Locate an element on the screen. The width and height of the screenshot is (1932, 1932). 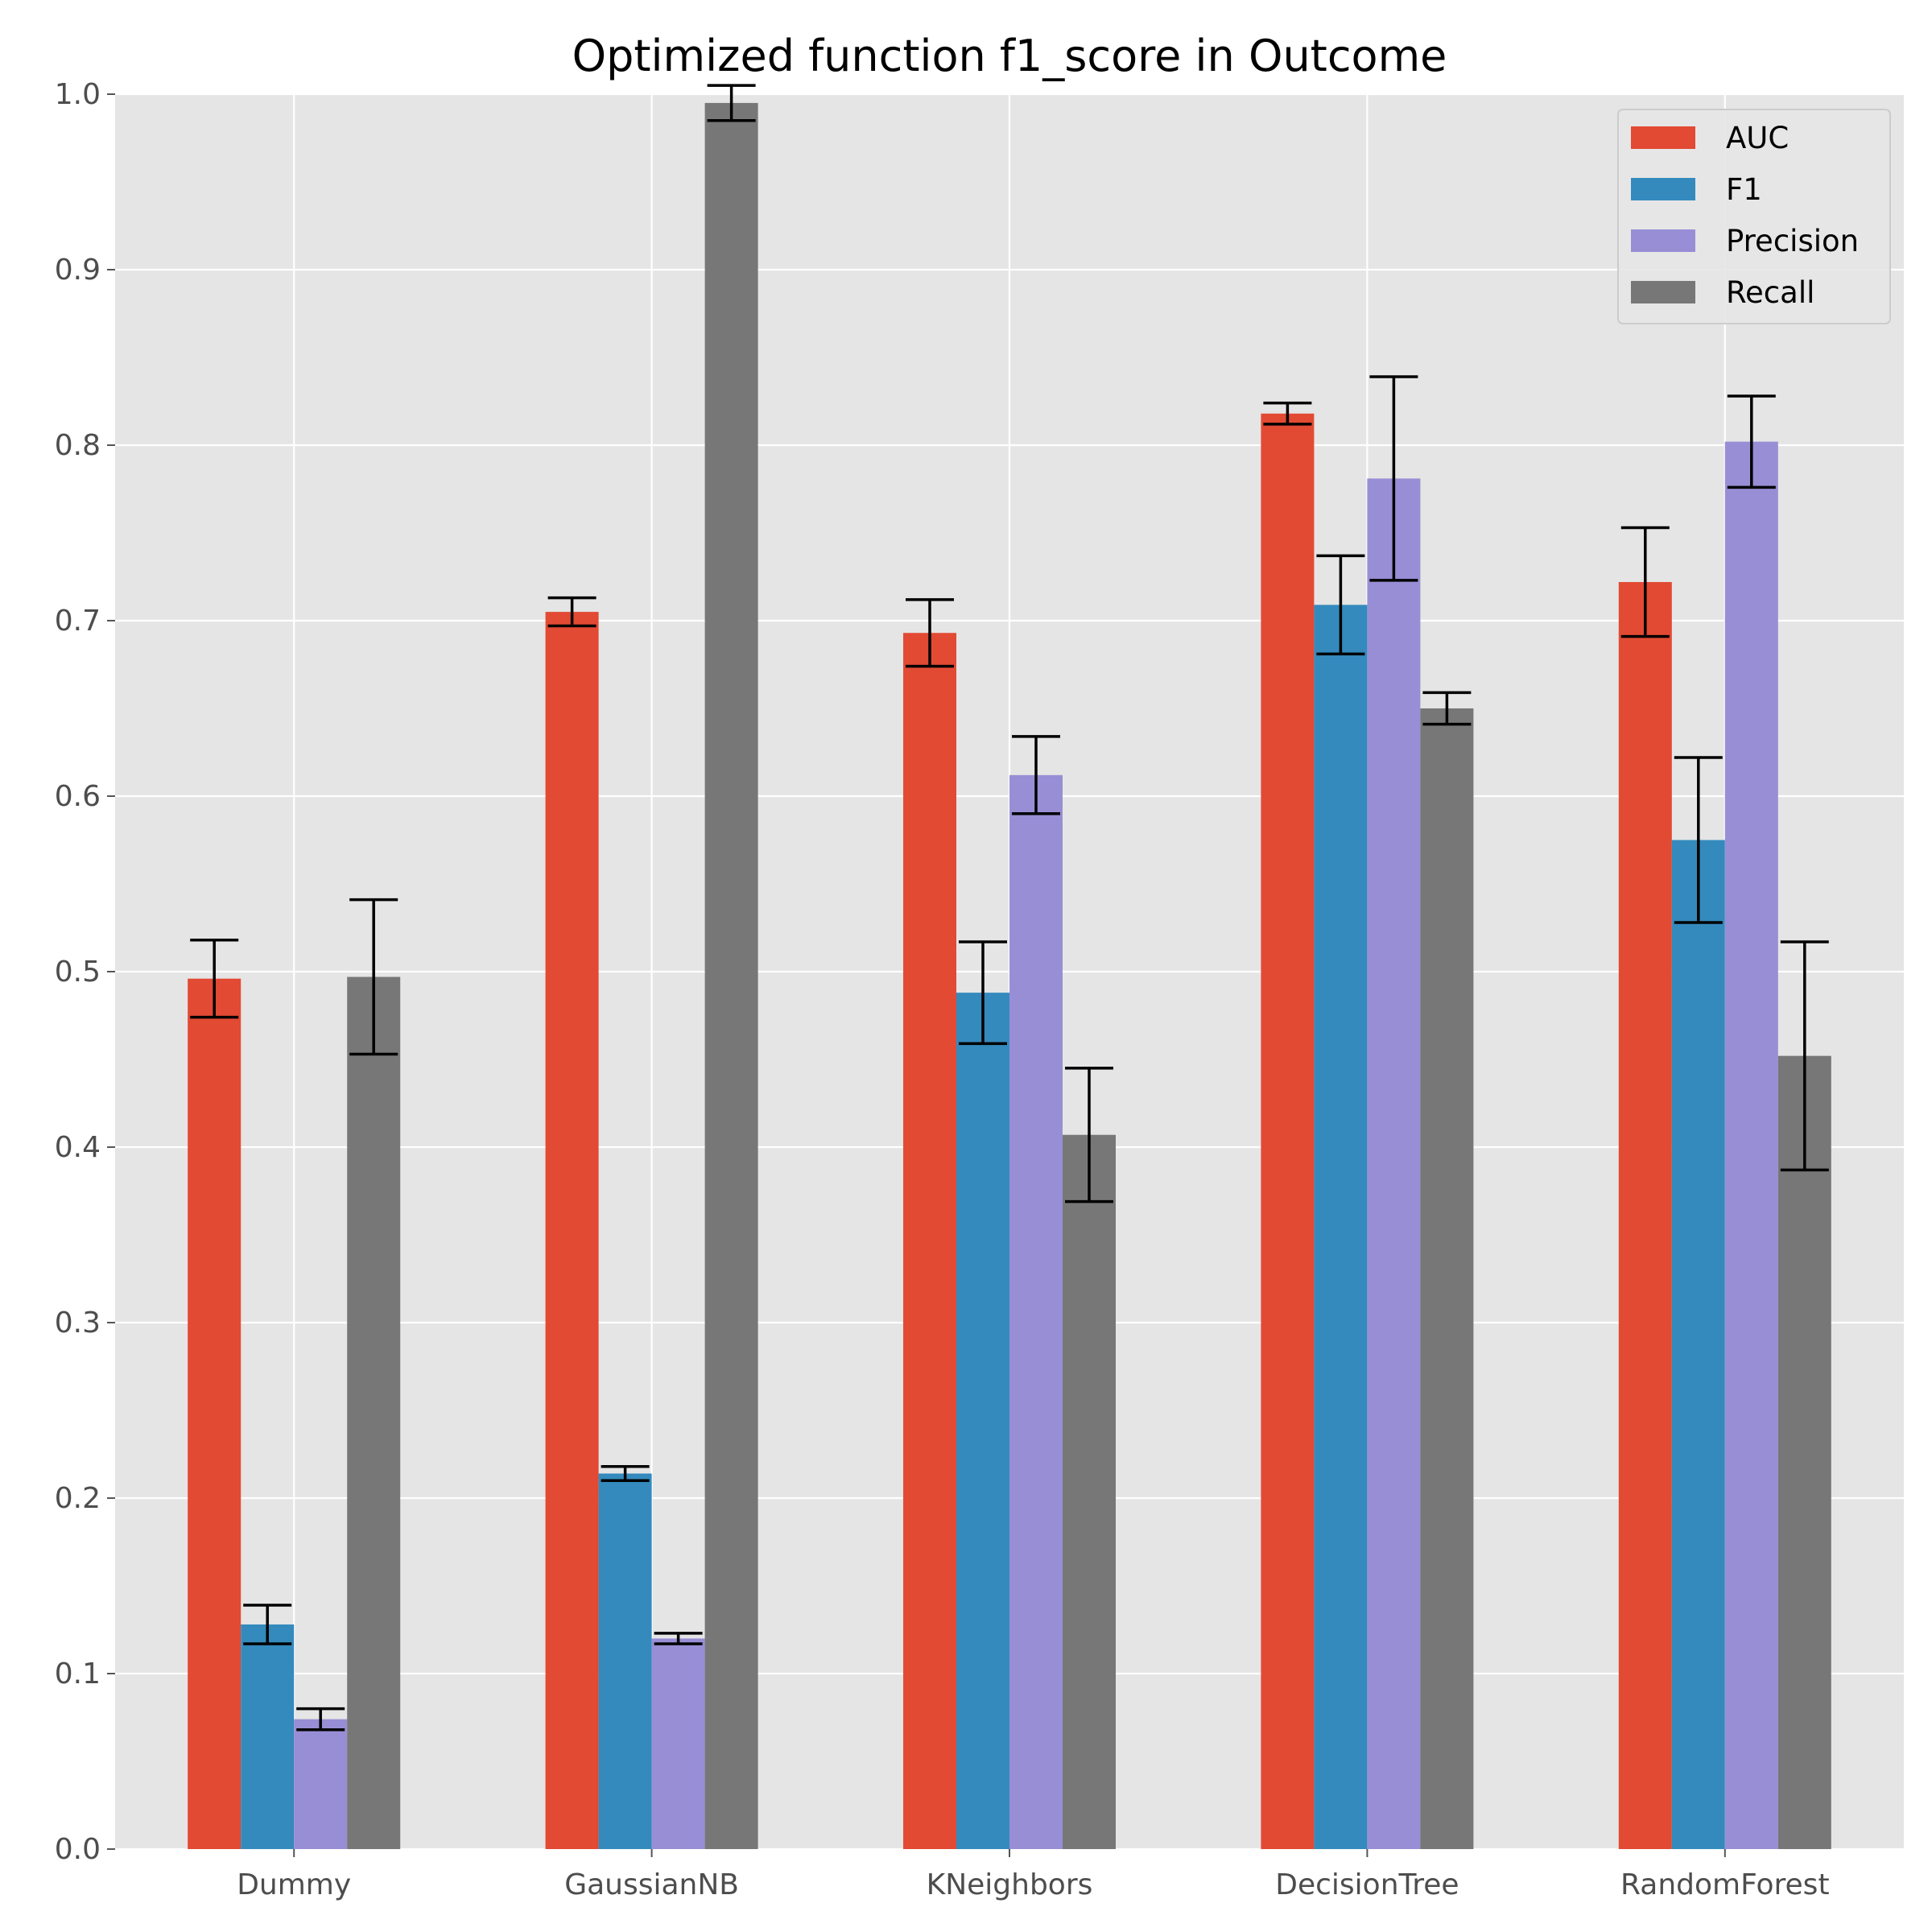
bar-precision-dummy is located at coordinates (321, 1784).